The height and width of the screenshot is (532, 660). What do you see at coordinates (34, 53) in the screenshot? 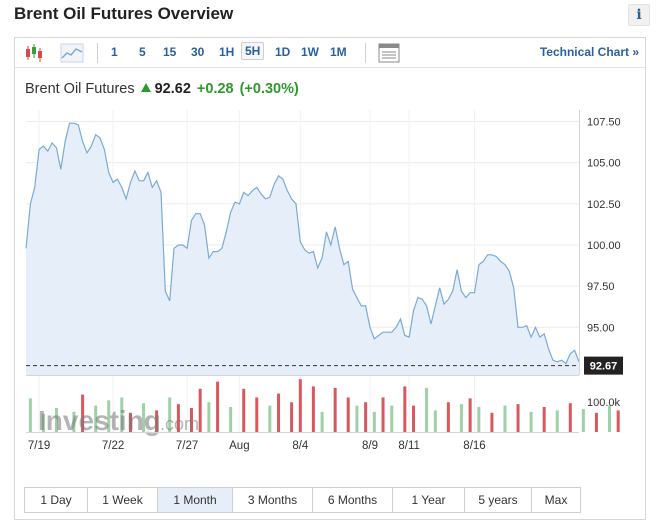
I see `candlestick-icon` at bounding box center [34, 53].